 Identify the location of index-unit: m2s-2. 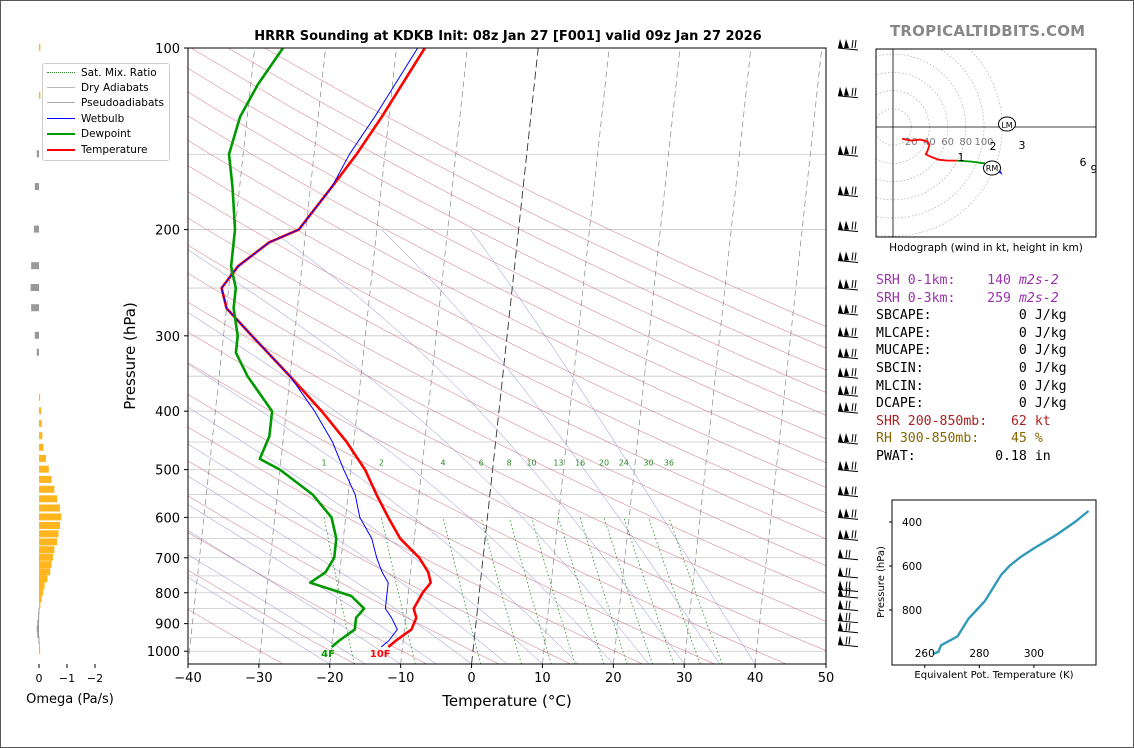
(1038, 298).